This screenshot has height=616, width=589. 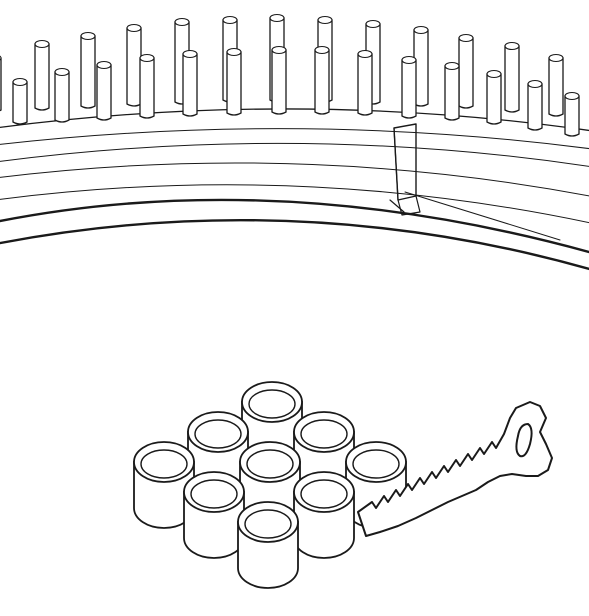 I want to click on gauge-clip, so click(x=405, y=169).